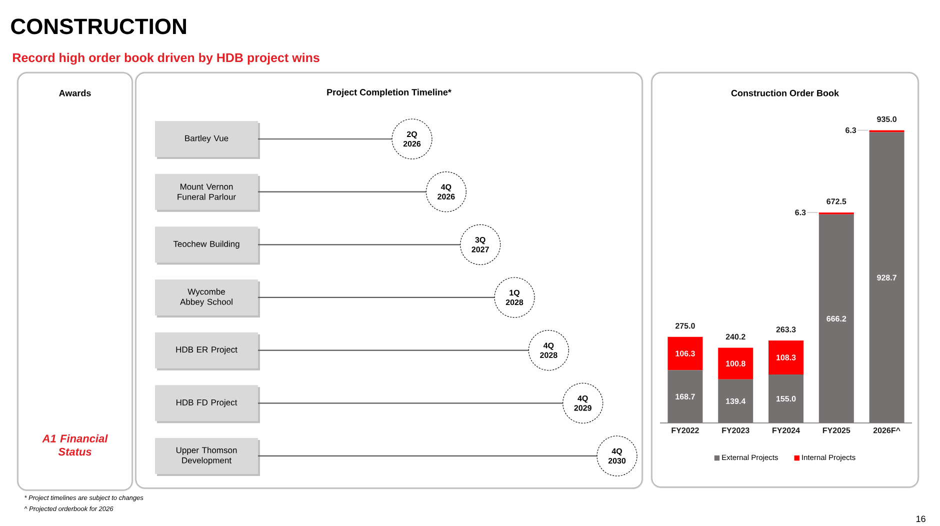  I want to click on total-label: 935.0, so click(886, 119).